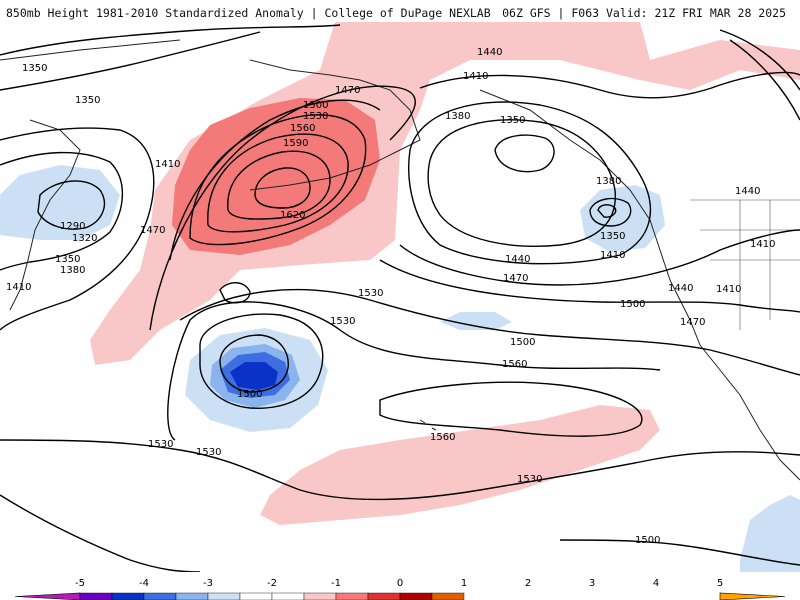 This screenshot has height=600, width=800. Describe the element at coordinates (47, 596) in the screenshot. I see `colorbar-left-arrow` at that location.